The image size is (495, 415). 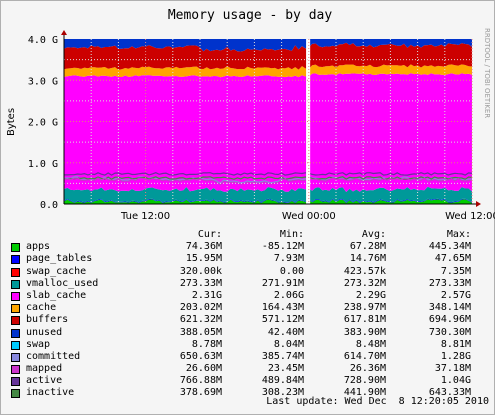 What do you see at coordinates (251, 369) in the screenshot?
I see `legend-row: mapped 26.60M 23.45M 26.36M 37.18M` at bounding box center [251, 369].